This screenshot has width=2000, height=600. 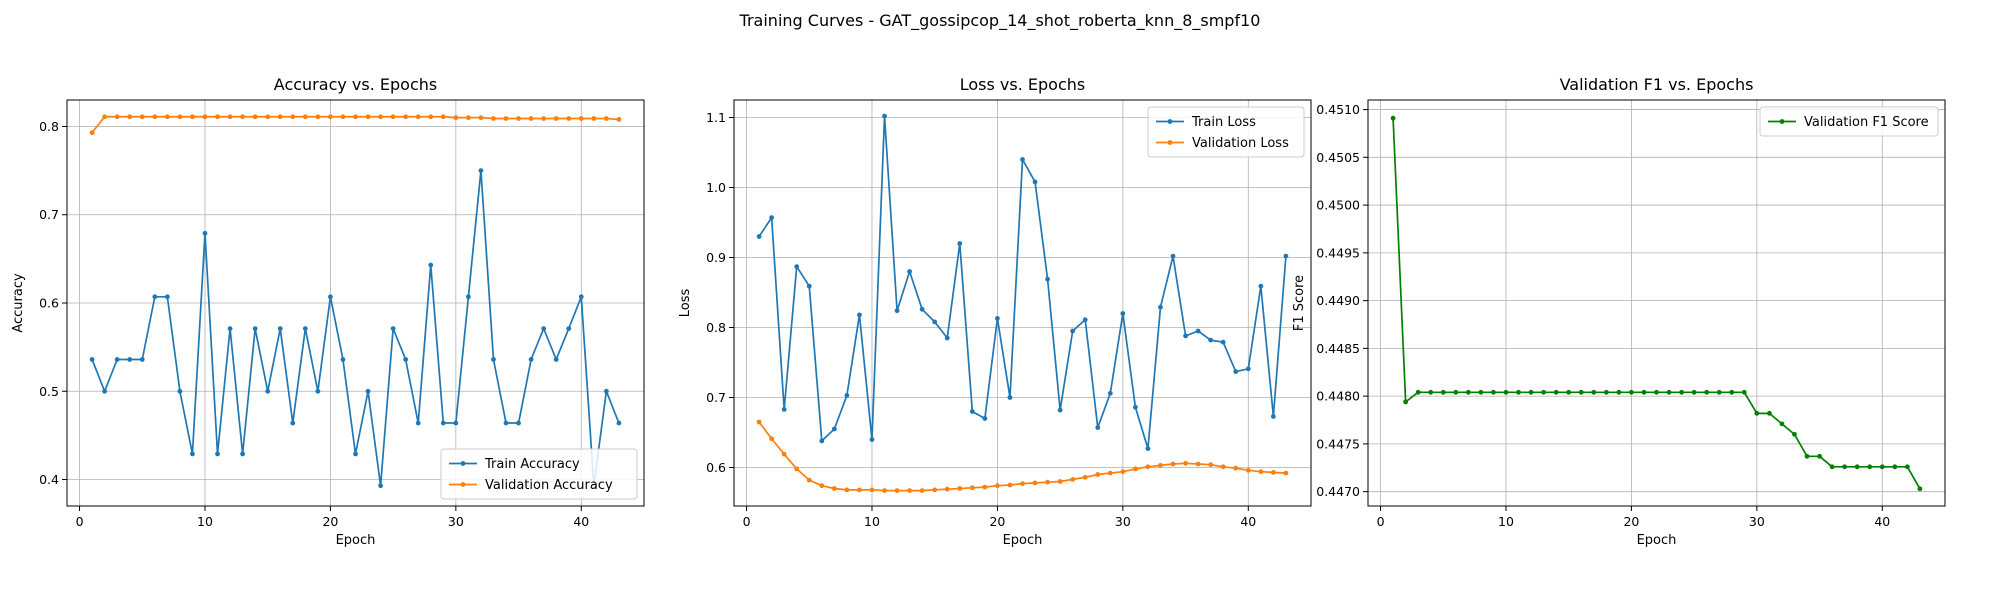 I want to click on legend-label: Validation Loss, so click(x=1240, y=143).